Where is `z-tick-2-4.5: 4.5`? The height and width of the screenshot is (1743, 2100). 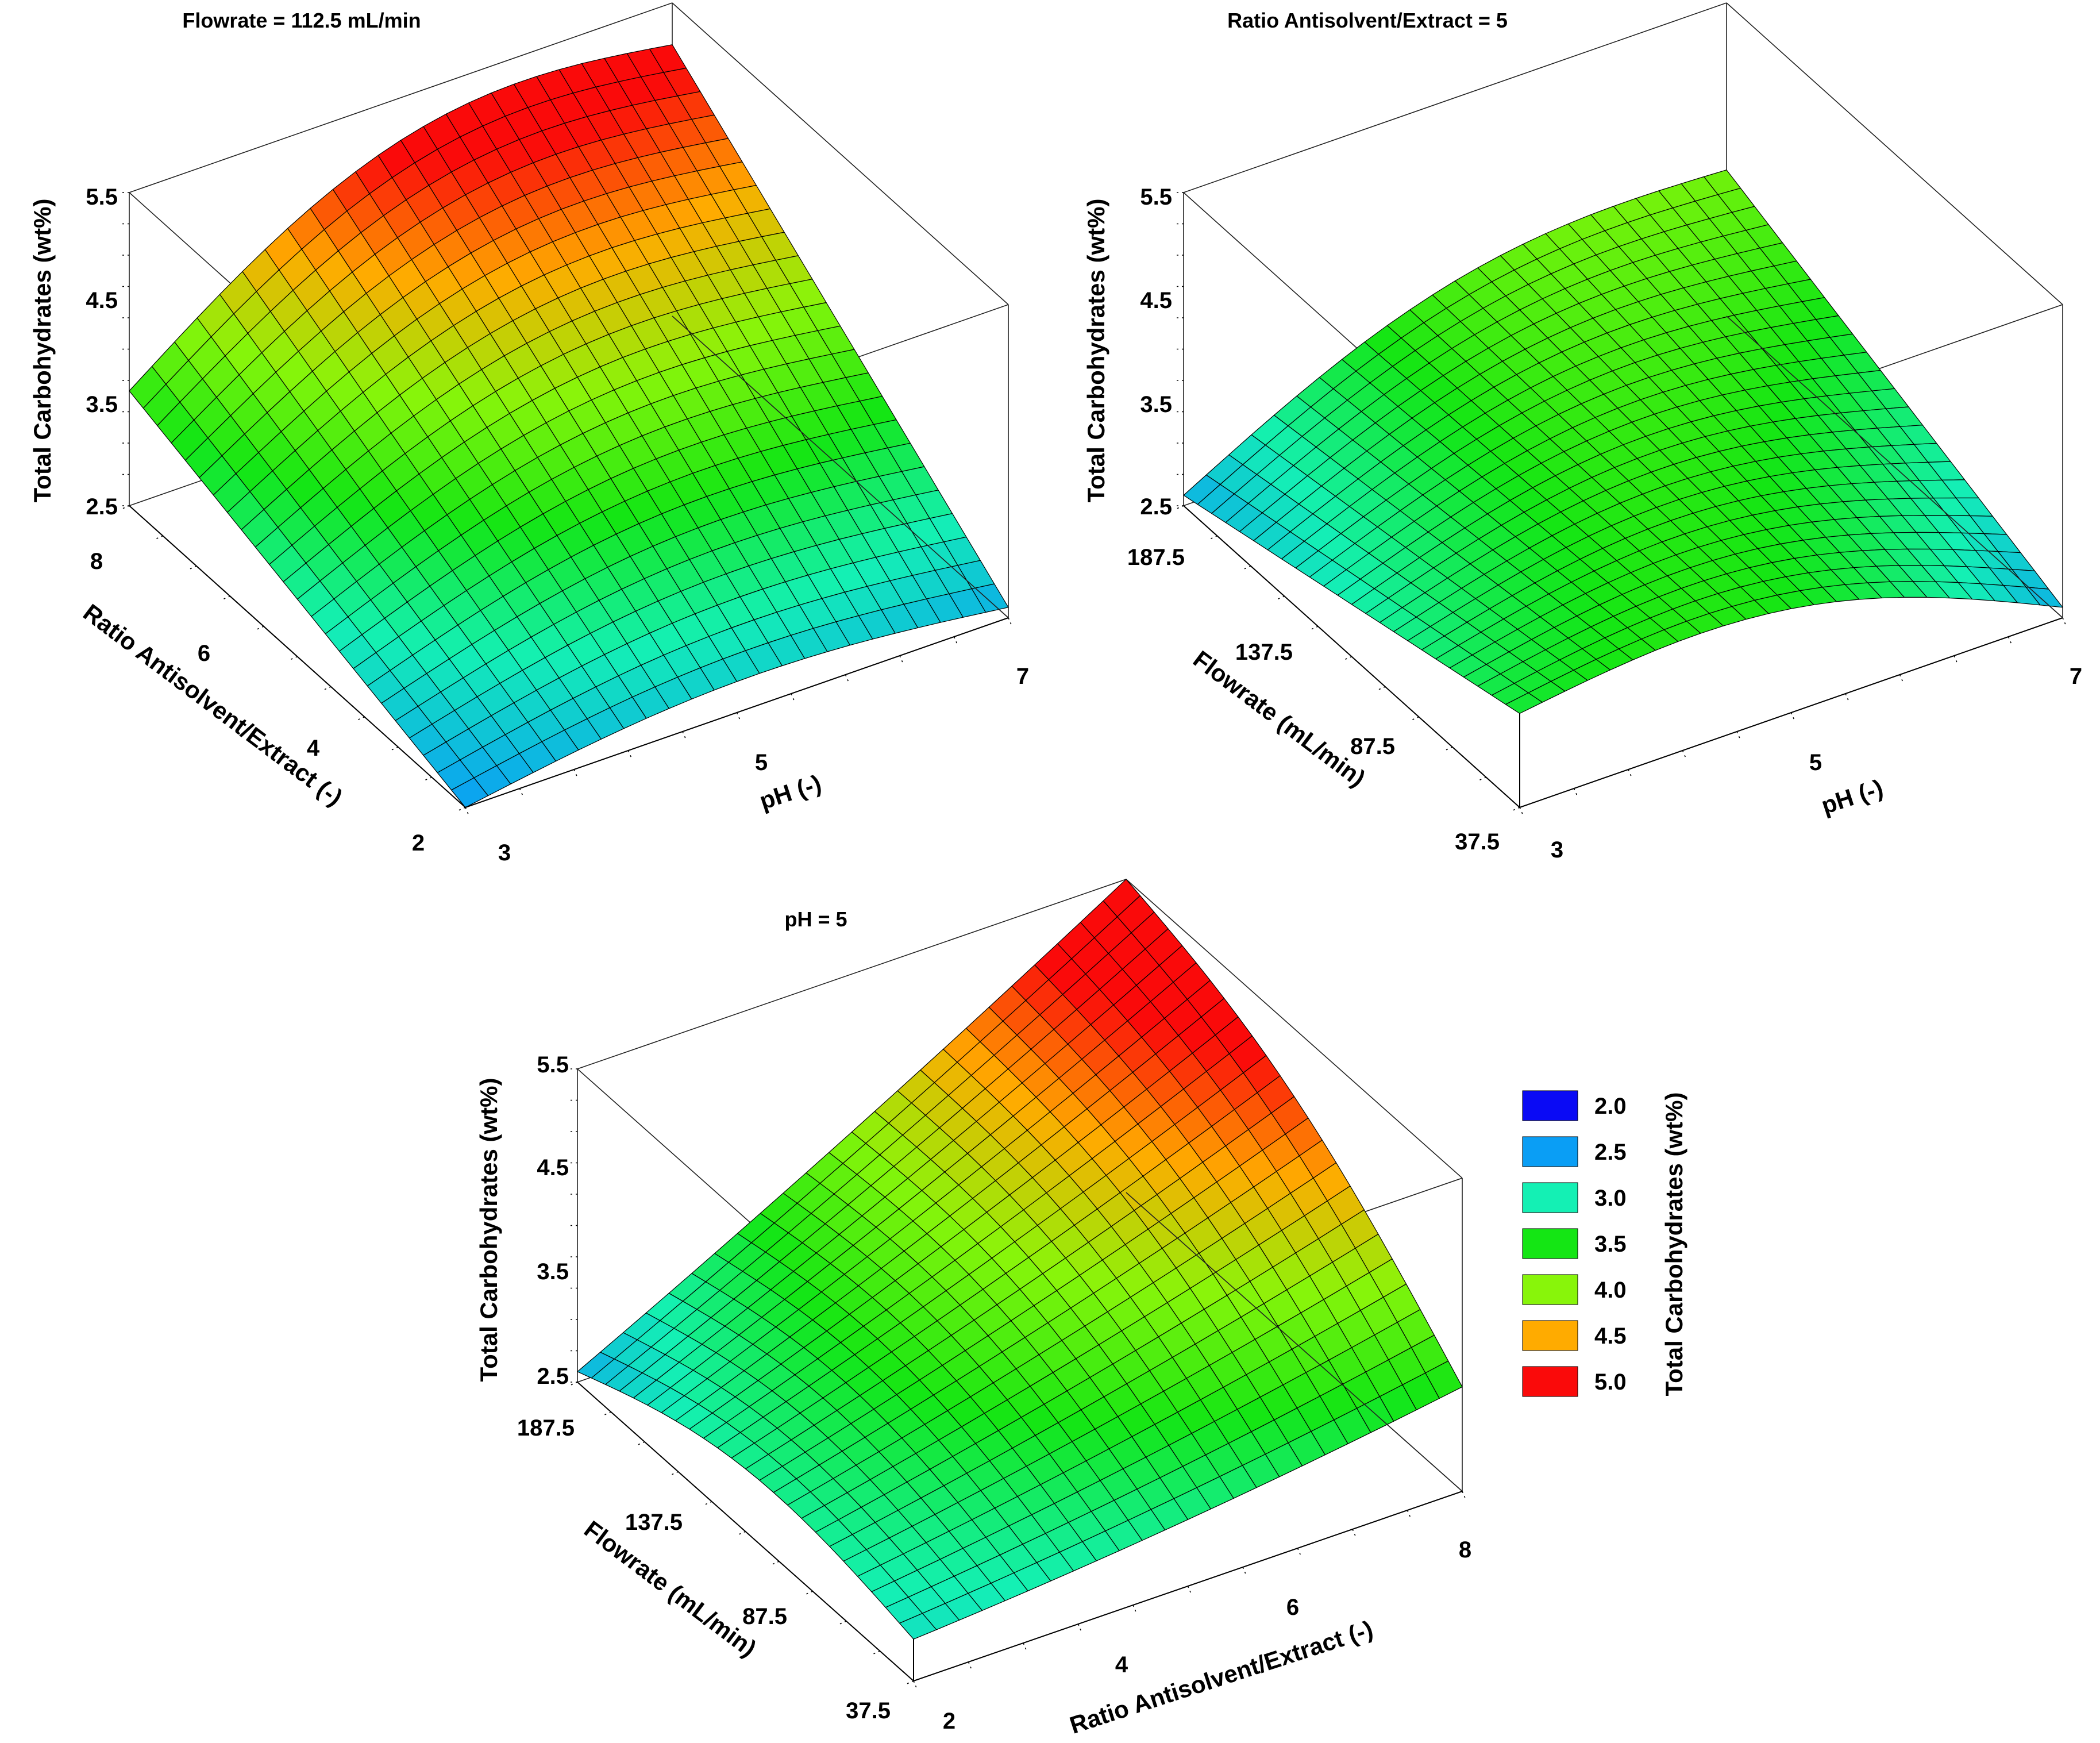 z-tick-2-4.5: 4.5 is located at coordinates (1156, 300).